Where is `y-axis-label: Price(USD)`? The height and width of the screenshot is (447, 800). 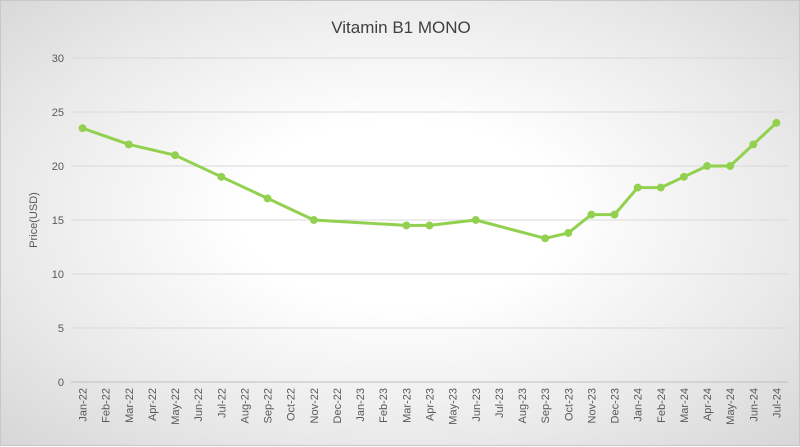
y-axis-label: Price(USD) is located at coordinates (34, 220).